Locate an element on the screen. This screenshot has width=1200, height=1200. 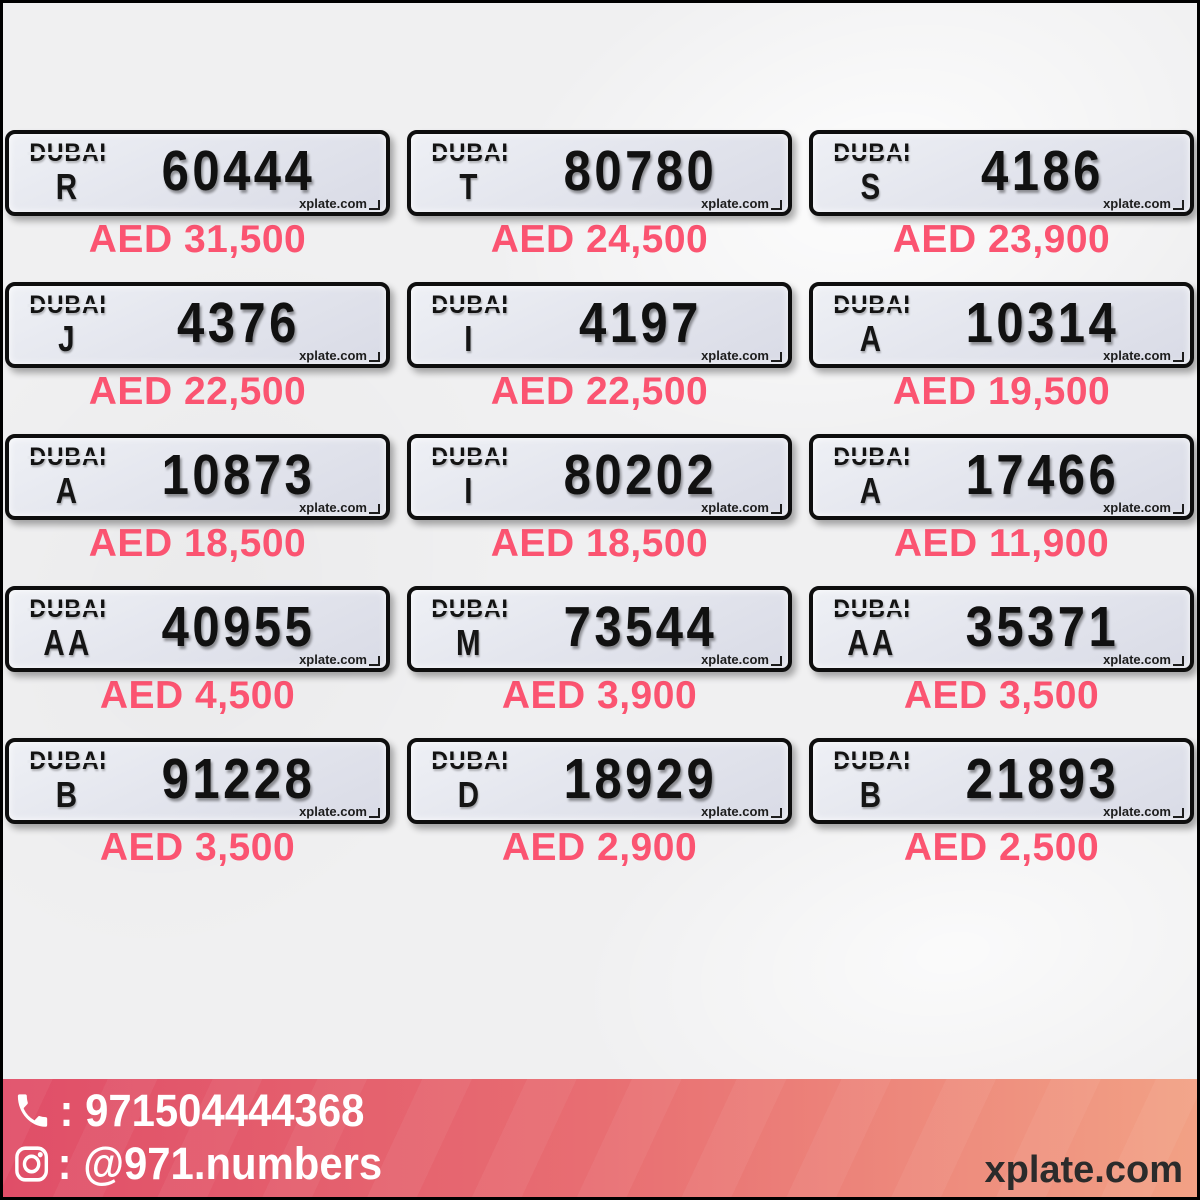
plate-letter-code: J is located at coordinates (68, 338).